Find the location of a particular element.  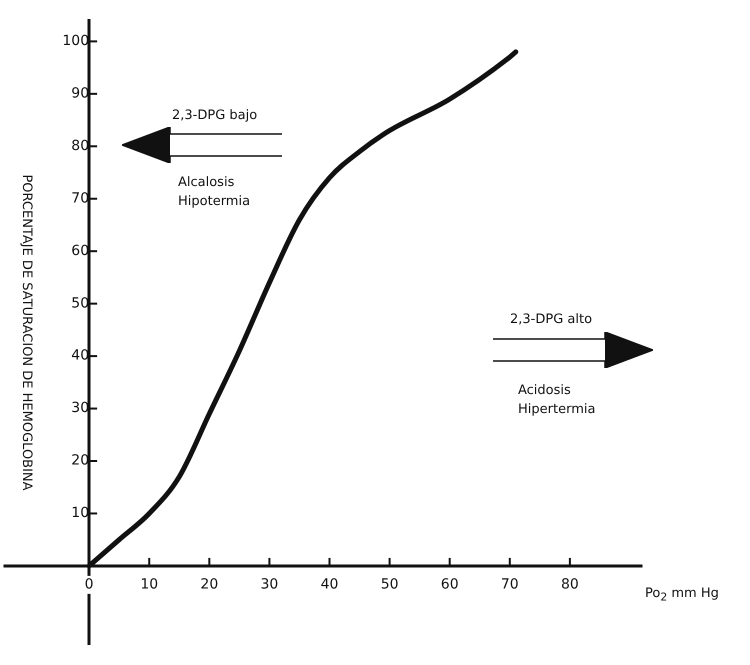

y-tick-label: 90 is located at coordinates (80, 93).